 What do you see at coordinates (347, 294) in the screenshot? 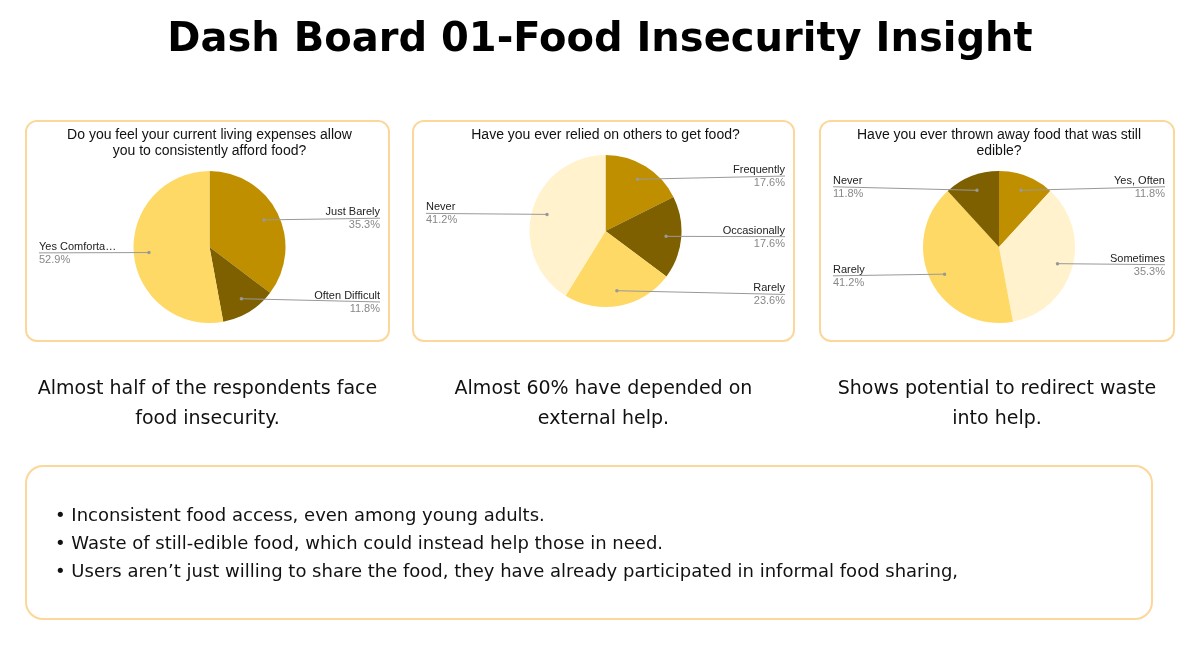
I see `slice-label: Often Difficult` at bounding box center [347, 294].